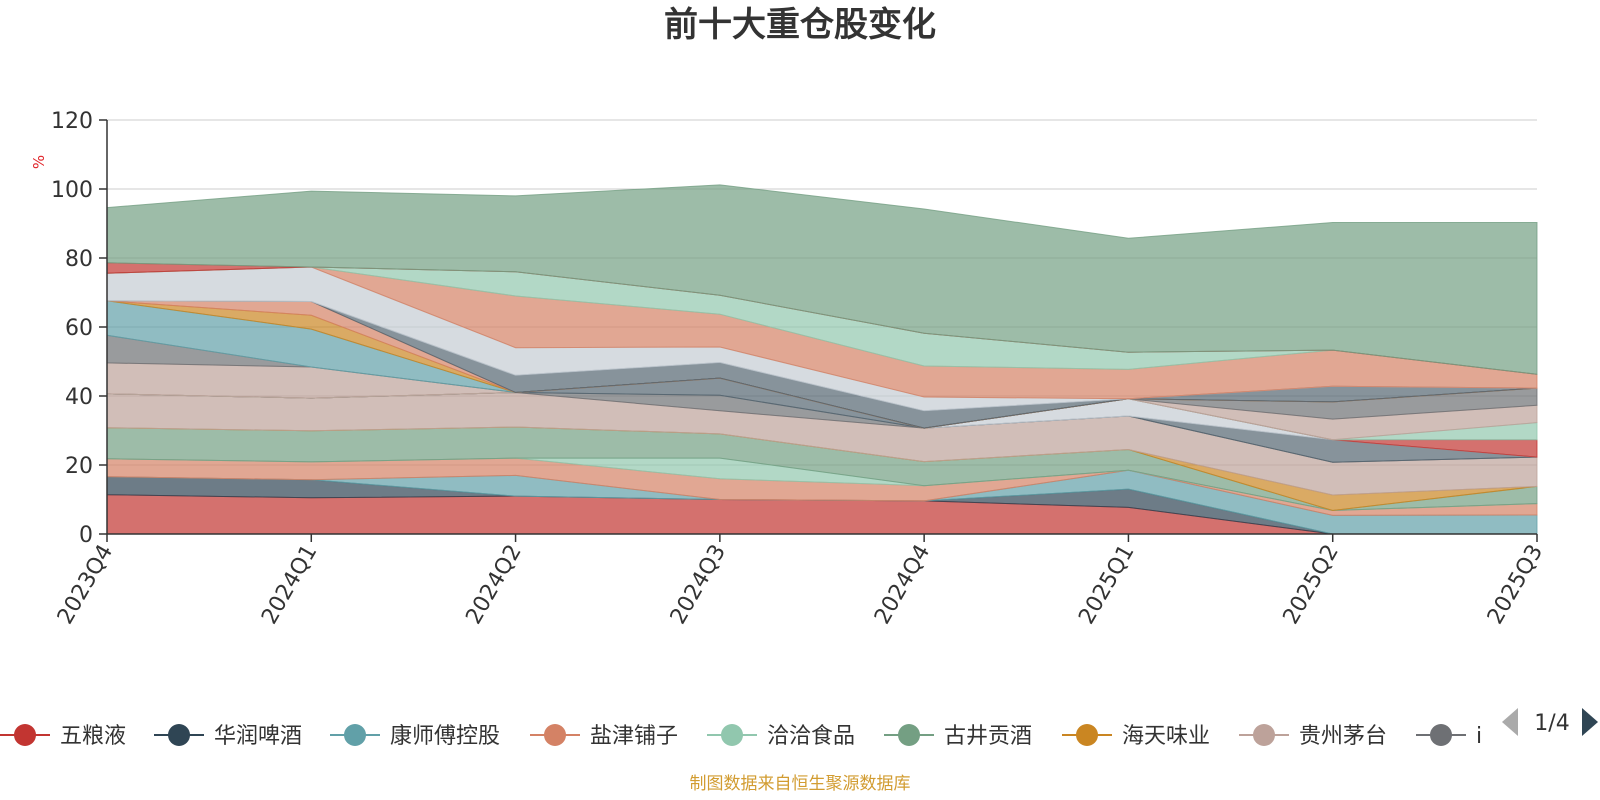 This screenshot has height=800, width=1600. I want to click on legend-item: 洽洽食品, so click(781, 736).